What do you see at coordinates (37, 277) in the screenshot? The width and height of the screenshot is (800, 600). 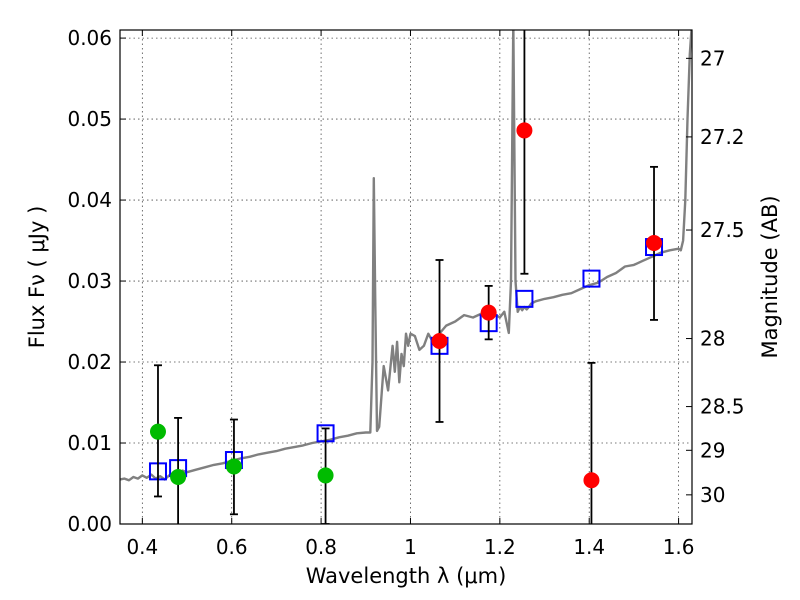 I see `y-axis-label: Flux Fν ( μJy )` at bounding box center [37, 277].